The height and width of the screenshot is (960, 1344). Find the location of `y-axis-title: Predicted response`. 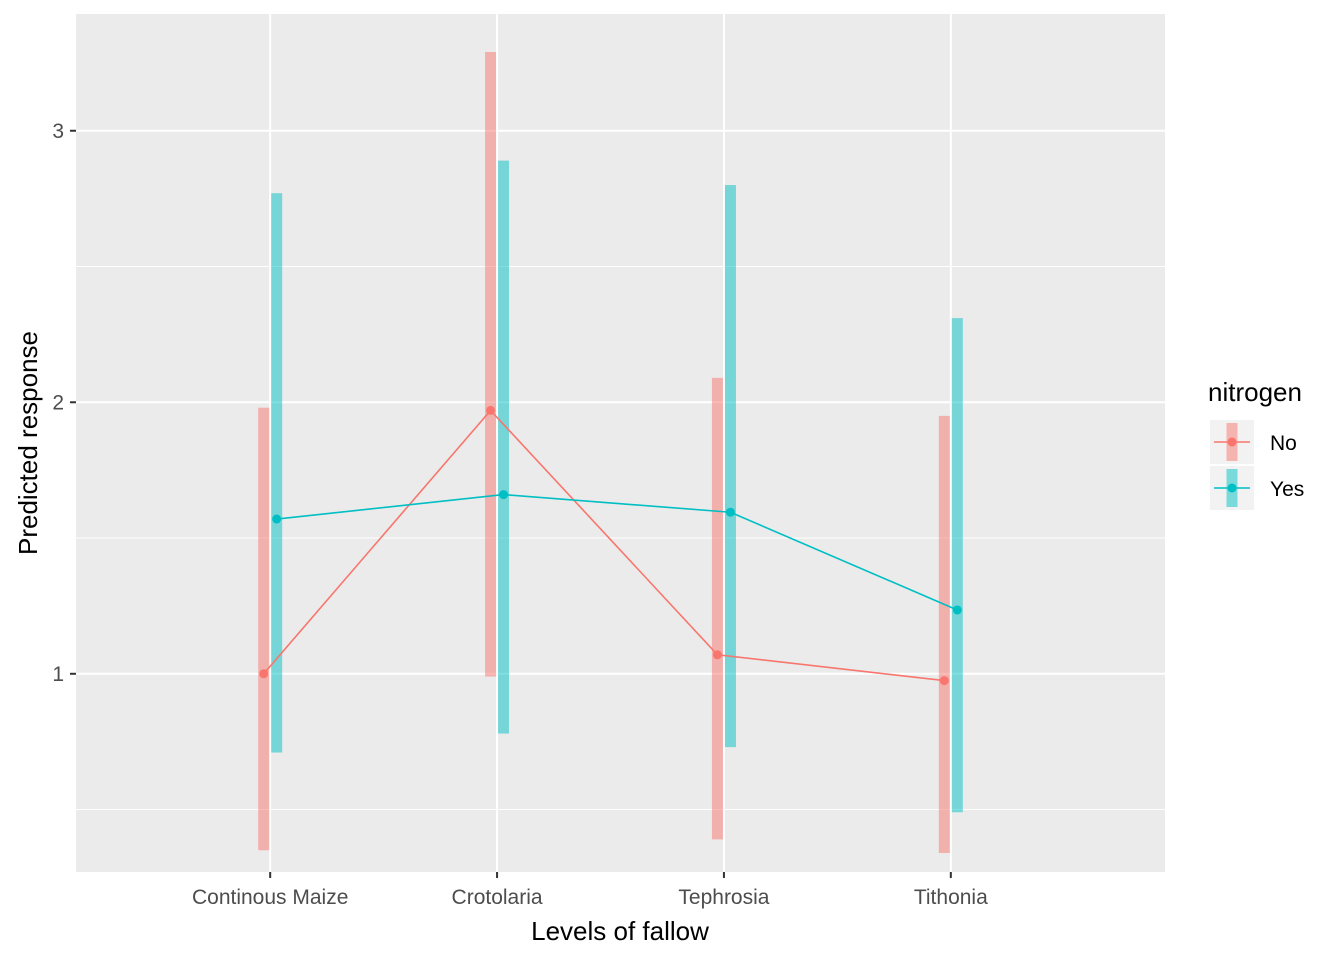

y-axis-title: Predicted response is located at coordinates (28, 443).